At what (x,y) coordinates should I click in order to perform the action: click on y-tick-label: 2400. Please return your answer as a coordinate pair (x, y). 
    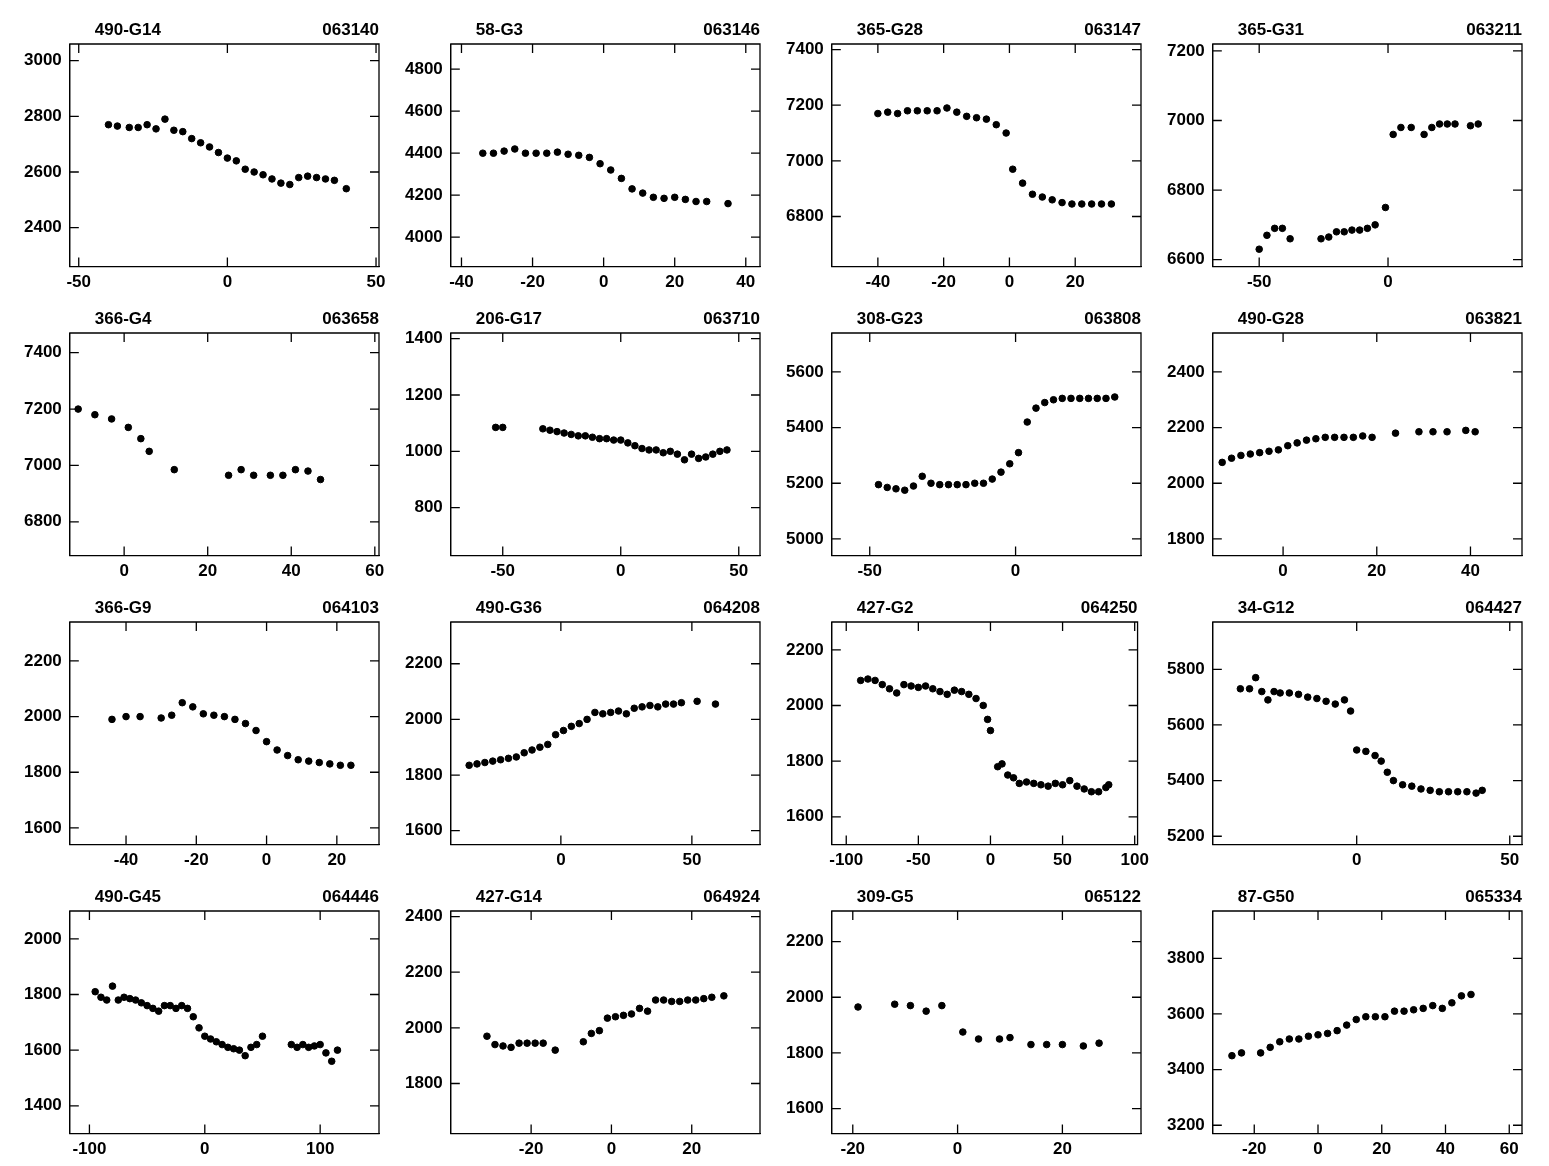
    Looking at the image, I should click on (1185, 371).